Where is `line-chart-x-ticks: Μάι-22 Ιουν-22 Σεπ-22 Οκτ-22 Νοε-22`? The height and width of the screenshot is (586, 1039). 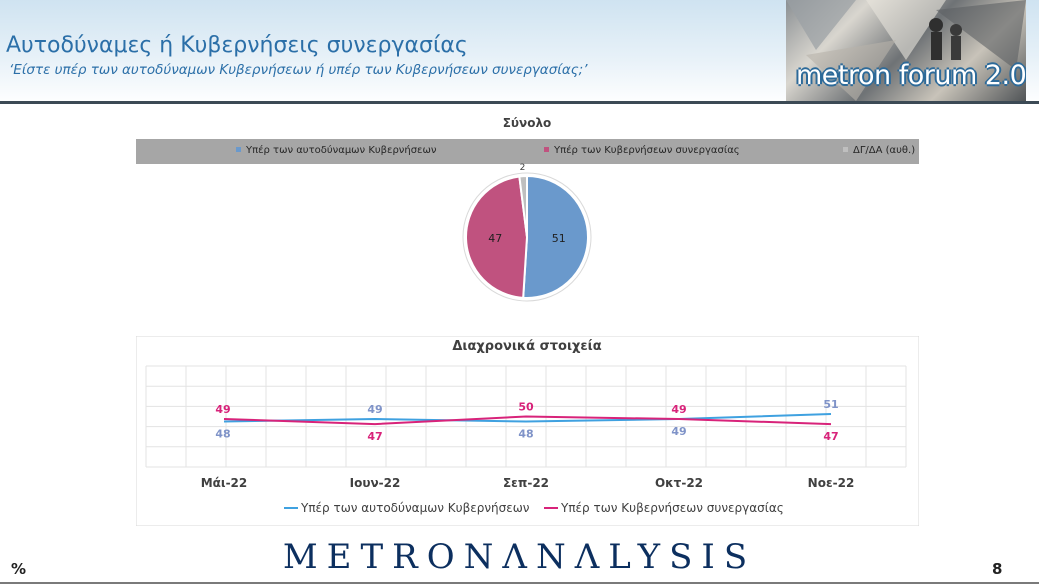 line-chart-x-ticks: Μάι-22 Ιουν-22 Σεπ-22 Οκτ-22 Νοε-22 is located at coordinates (528, 483).